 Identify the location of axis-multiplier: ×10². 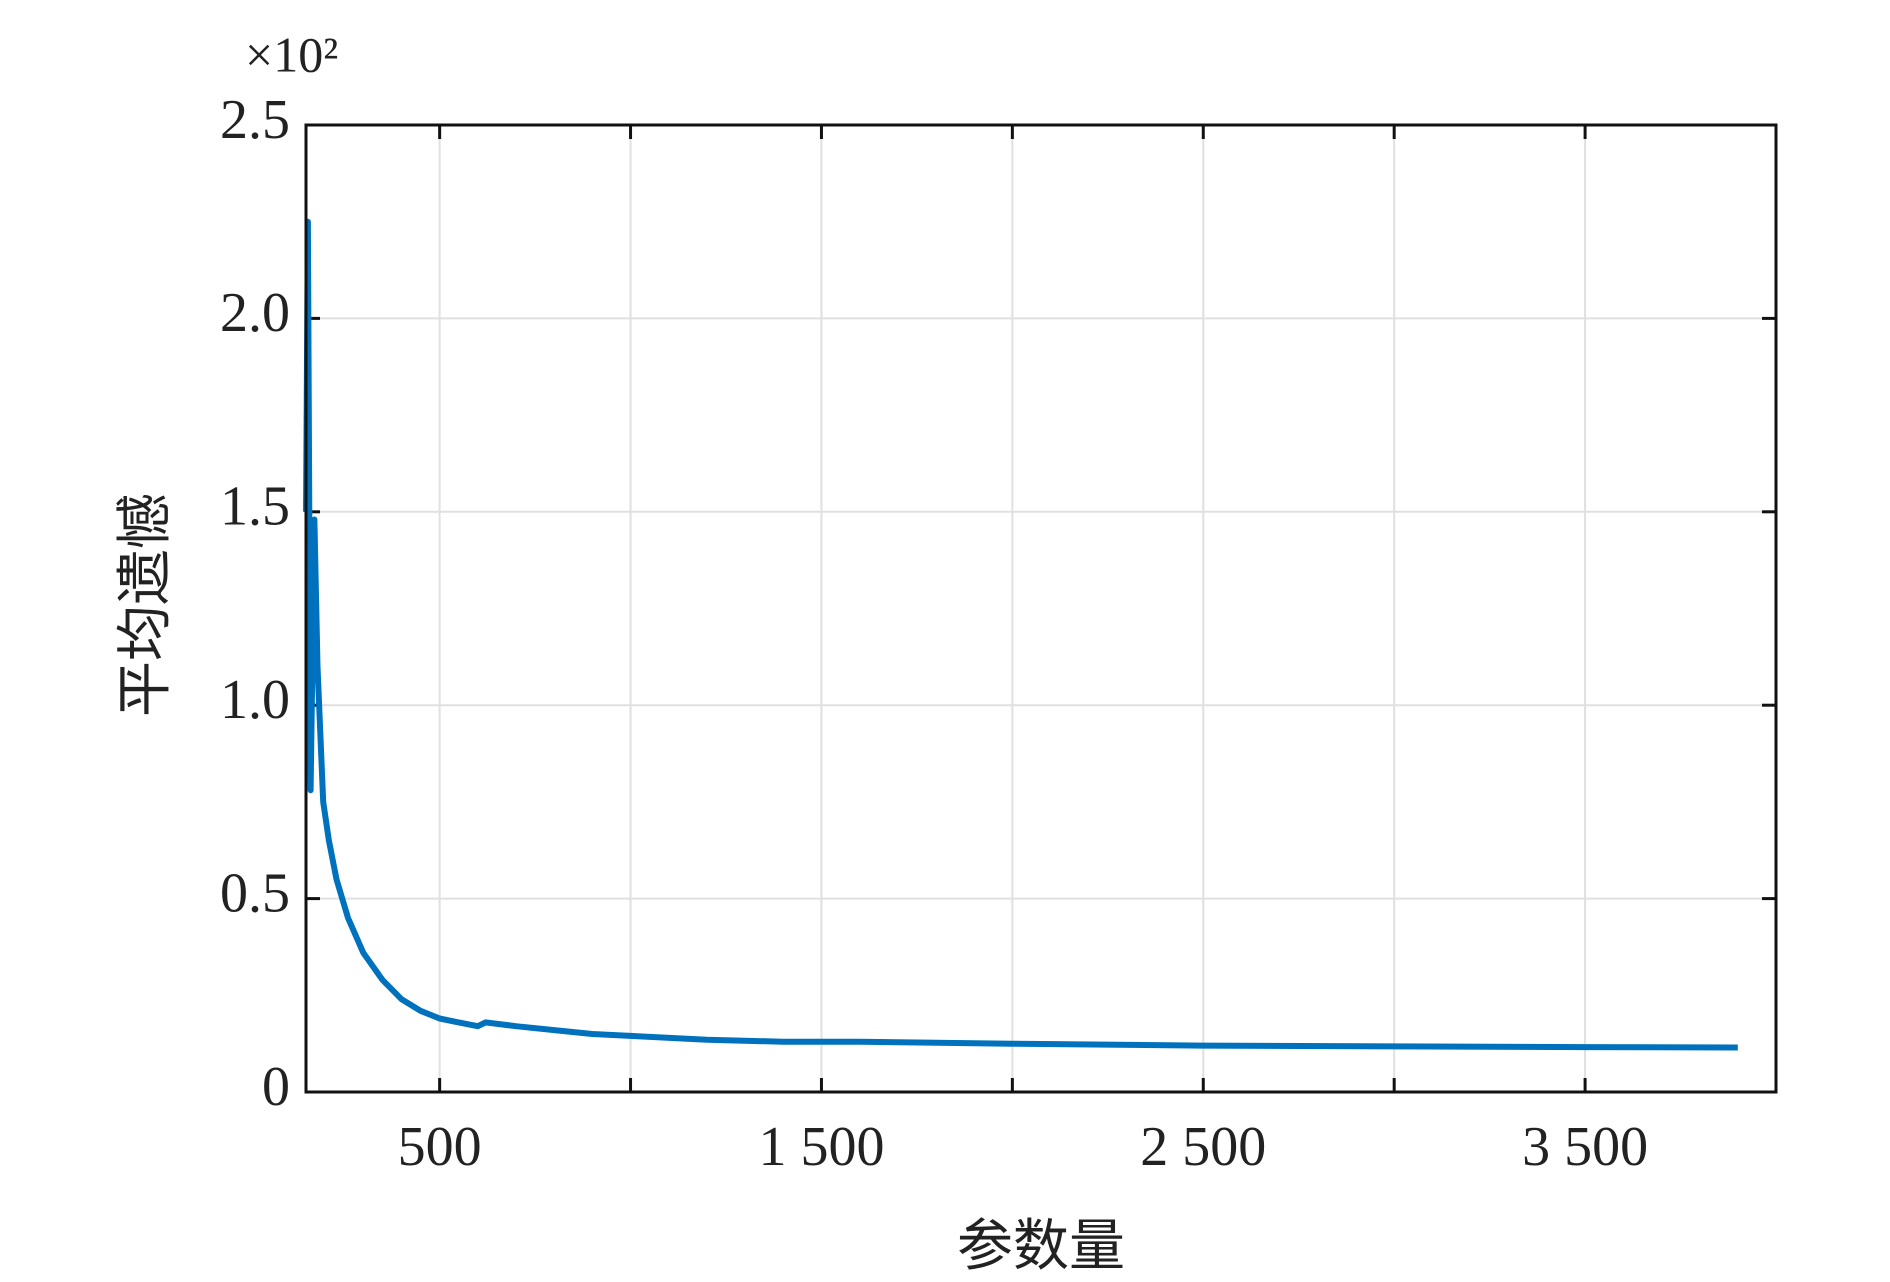
(291, 54).